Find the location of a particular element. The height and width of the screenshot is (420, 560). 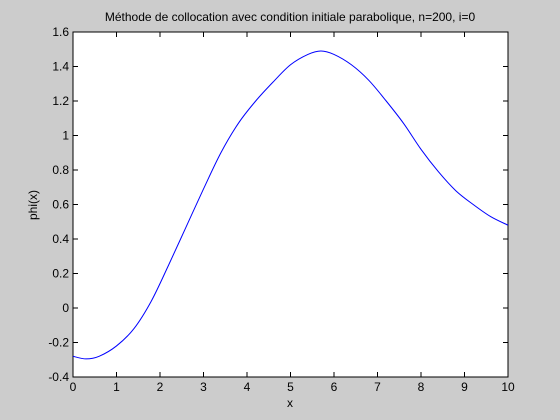

y-tick-label: 1.4 is located at coordinates (60, 67).